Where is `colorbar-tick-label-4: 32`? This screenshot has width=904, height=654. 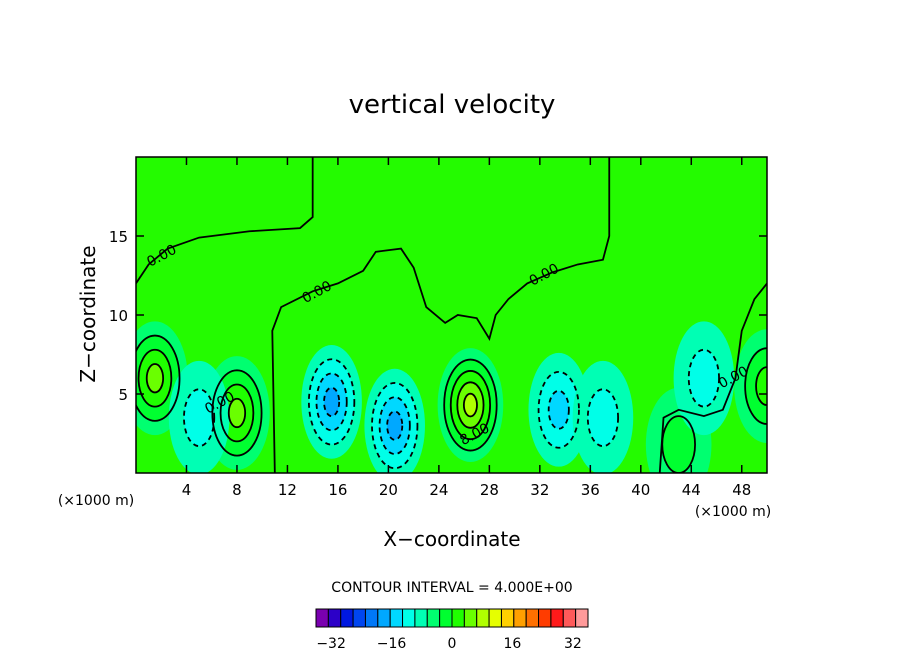
colorbar-tick-label-4: 32 is located at coordinates (573, 644).